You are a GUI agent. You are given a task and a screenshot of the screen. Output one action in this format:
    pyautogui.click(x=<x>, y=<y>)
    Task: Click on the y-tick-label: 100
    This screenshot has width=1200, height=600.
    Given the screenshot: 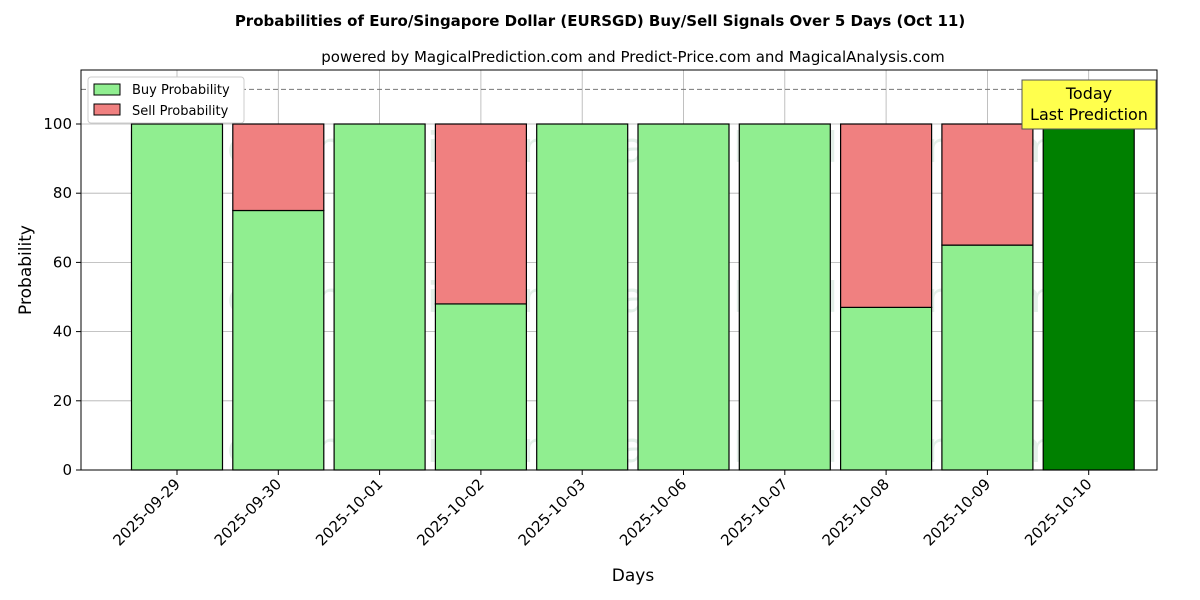 What is the action you would take?
    pyautogui.click(x=57, y=124)
    